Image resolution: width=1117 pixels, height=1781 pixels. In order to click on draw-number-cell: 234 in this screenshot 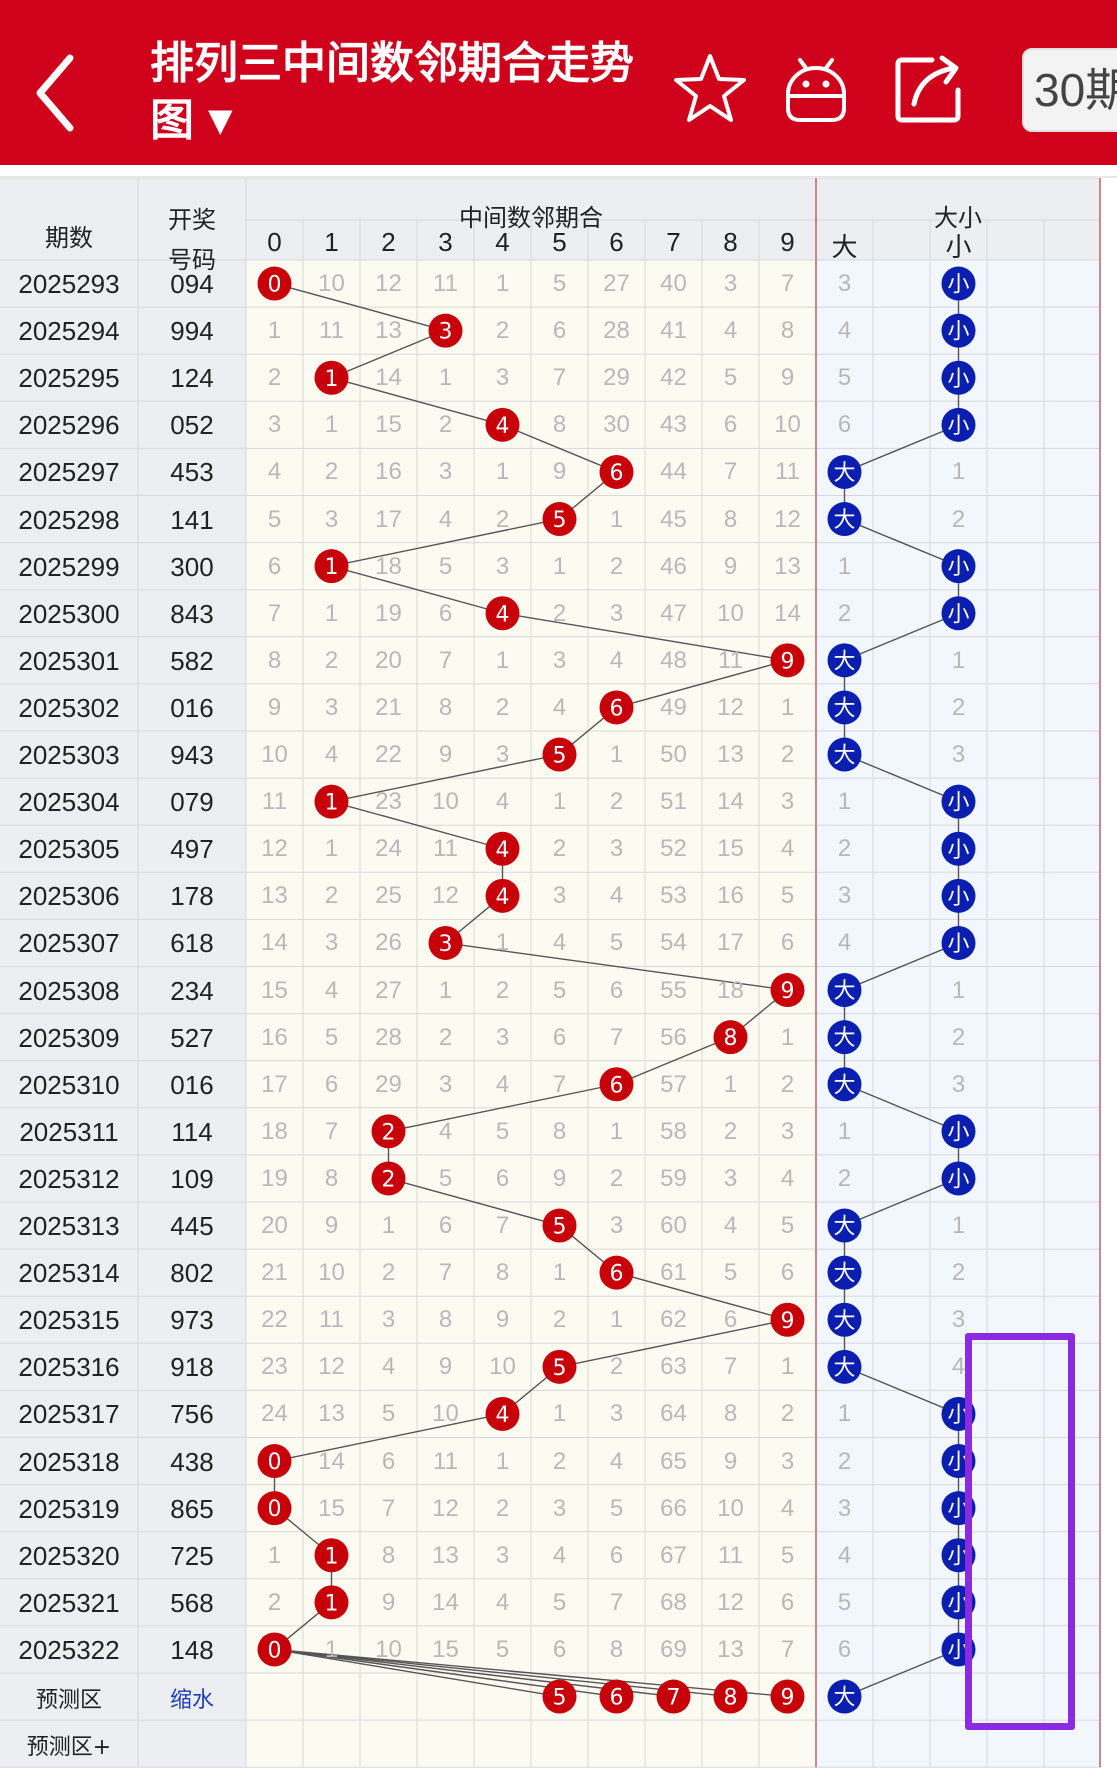, I will do `click(192, 990)`.